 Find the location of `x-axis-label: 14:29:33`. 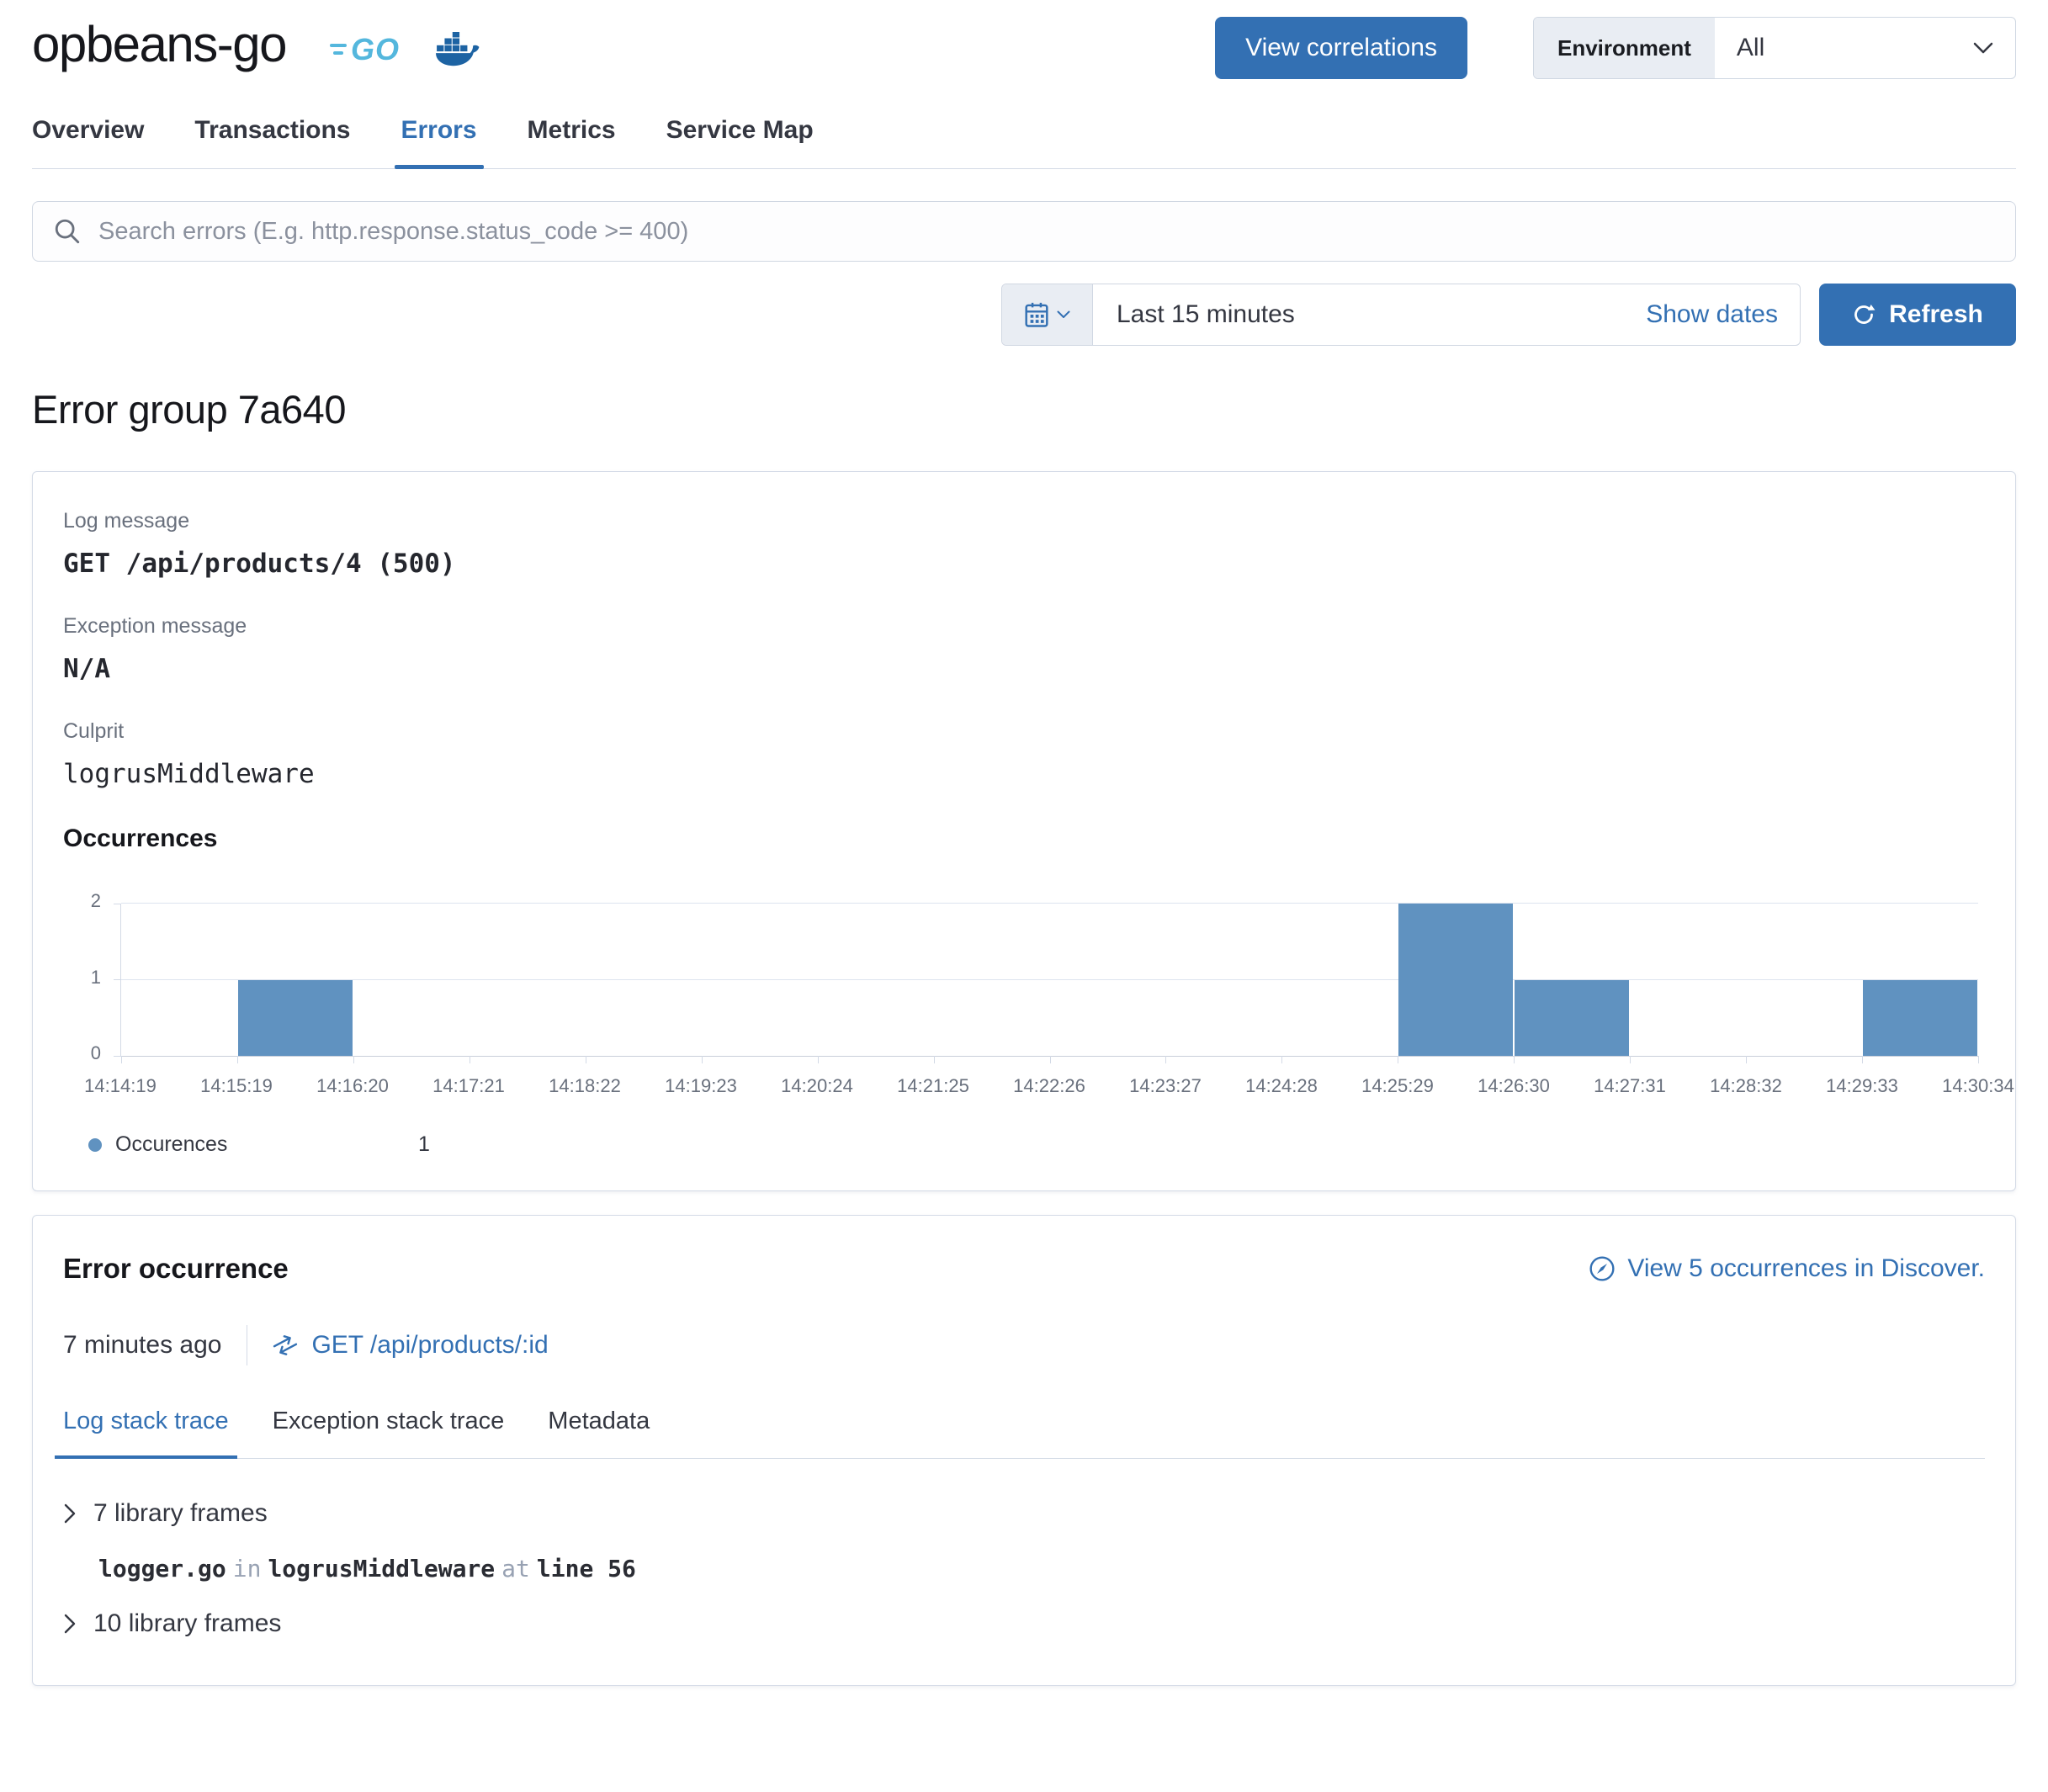

x-axis-label: 14:29:33 is located at coordinates (1862, 1085).